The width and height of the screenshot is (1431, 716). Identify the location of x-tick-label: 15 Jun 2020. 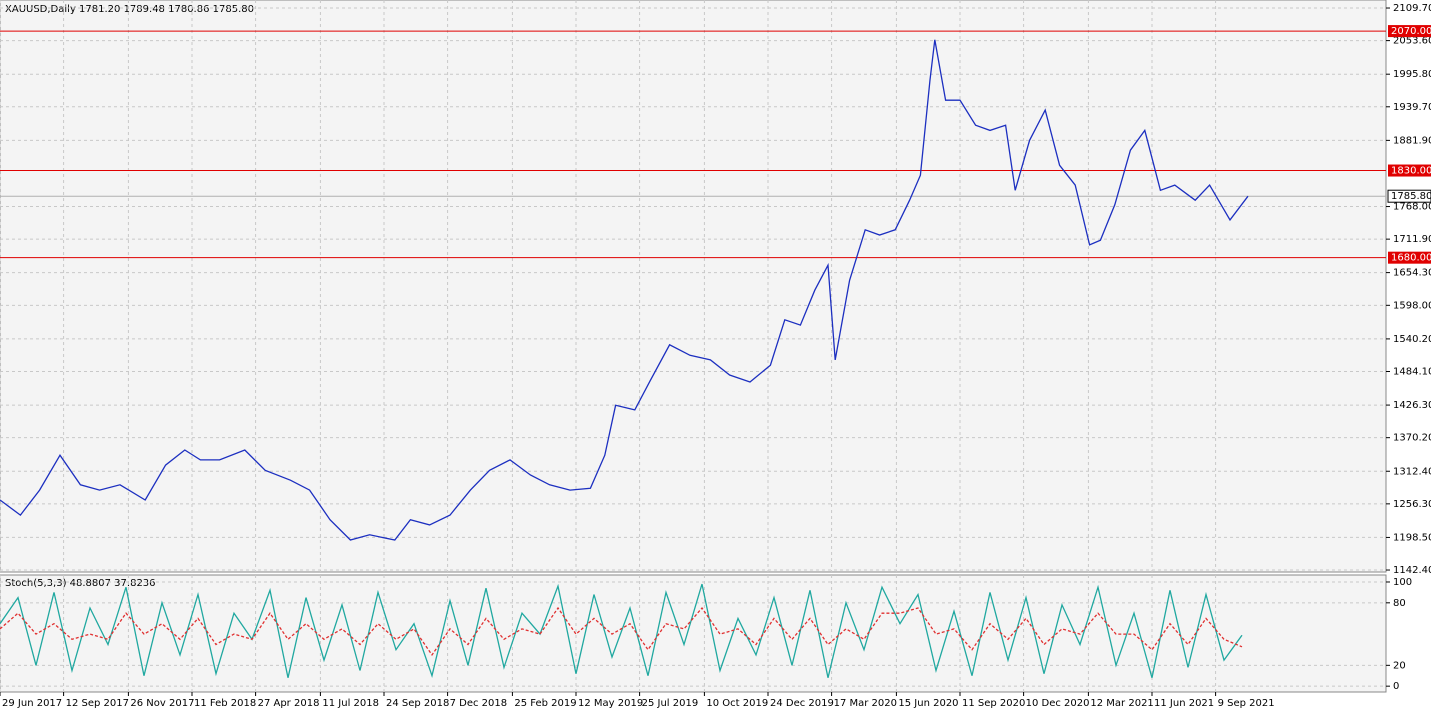
(928, 703).